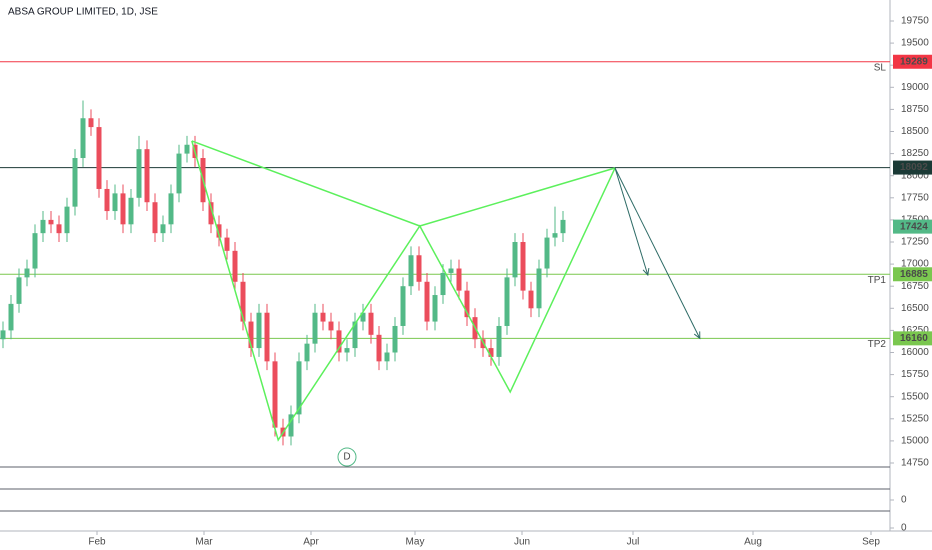 This screenshot has width=932, height=550. I want to click on y-tick-label: 19750, so click(915, 21).